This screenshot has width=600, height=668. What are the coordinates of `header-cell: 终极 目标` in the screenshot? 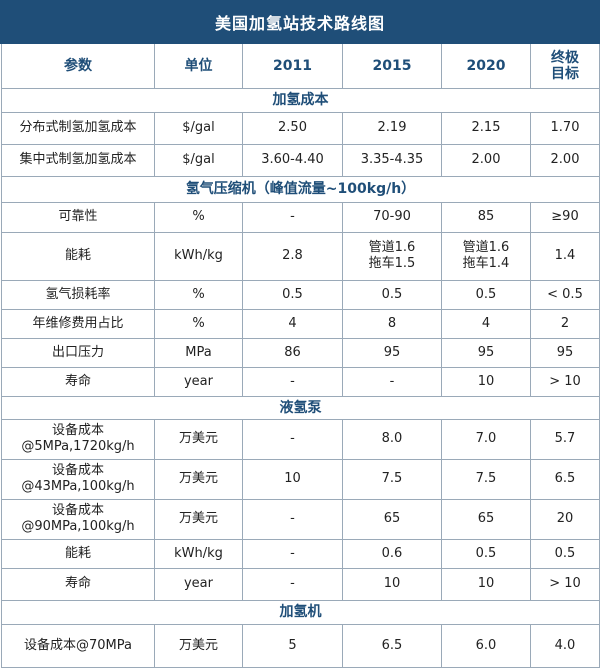 It's located at (565, 66).